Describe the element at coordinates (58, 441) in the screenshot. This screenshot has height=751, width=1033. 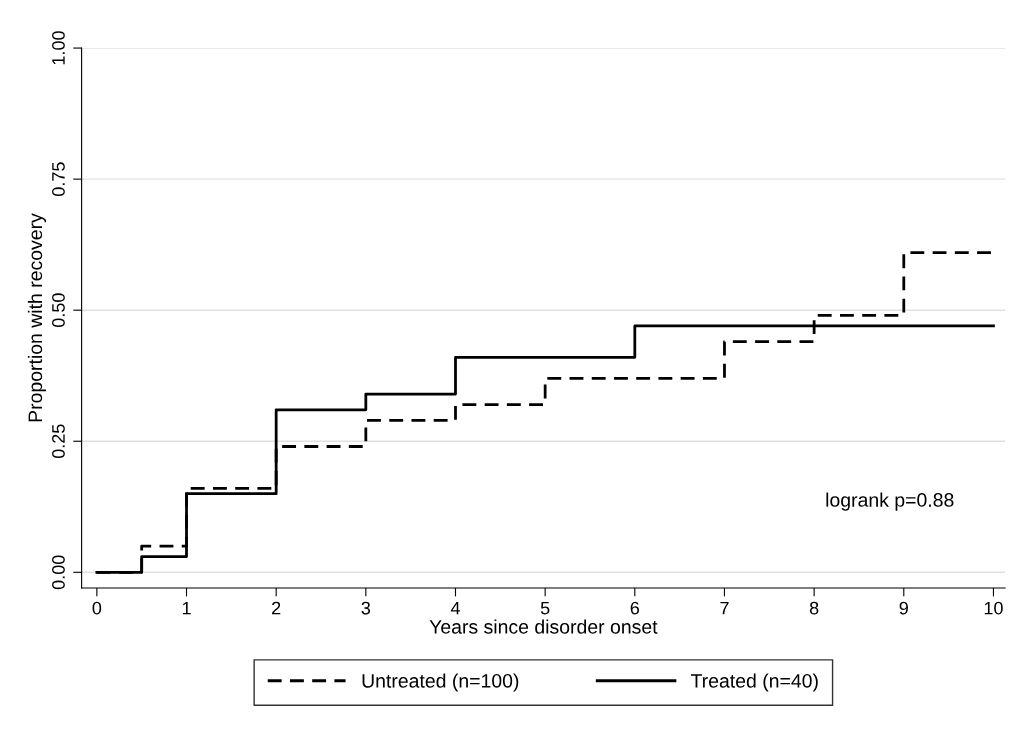
I see `y-tick-label: 0.25` at that location.